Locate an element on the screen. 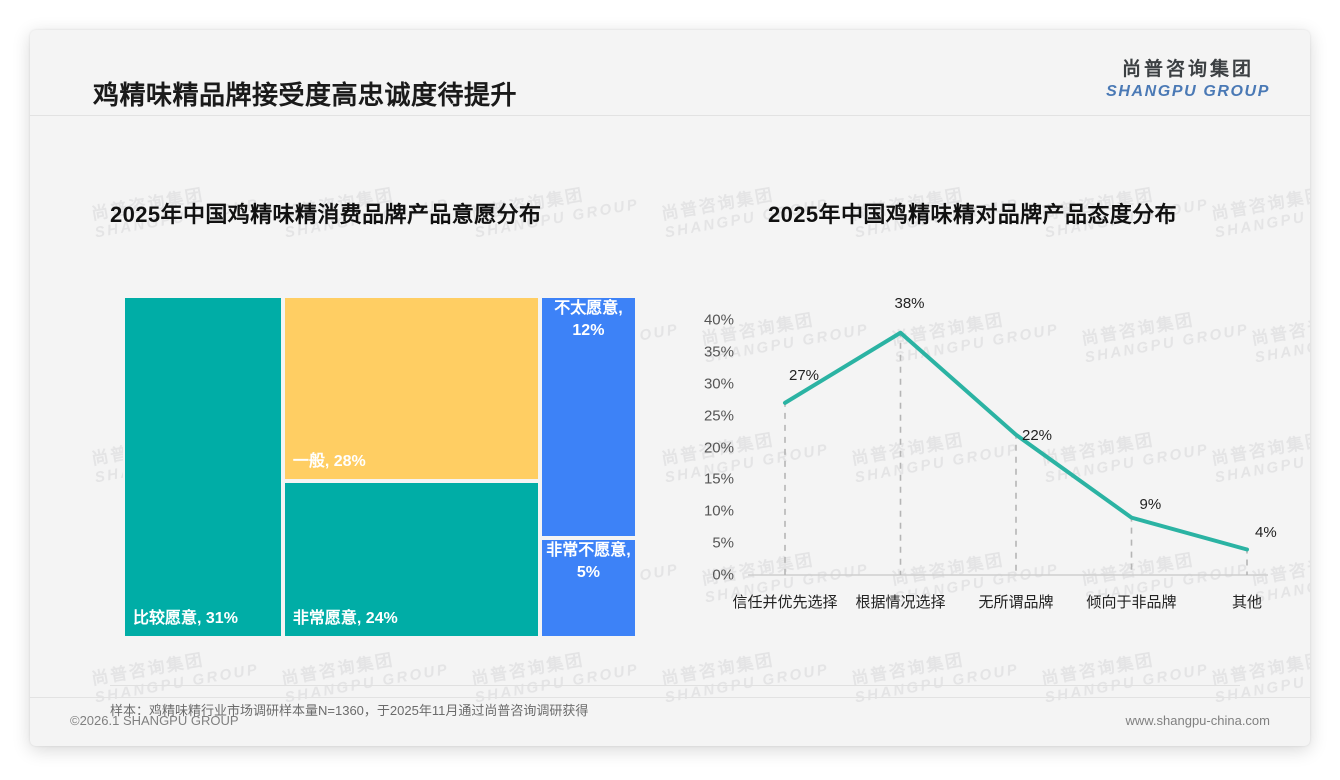  y-axis-tick-label: 25% is located at coordinates (718, 416).